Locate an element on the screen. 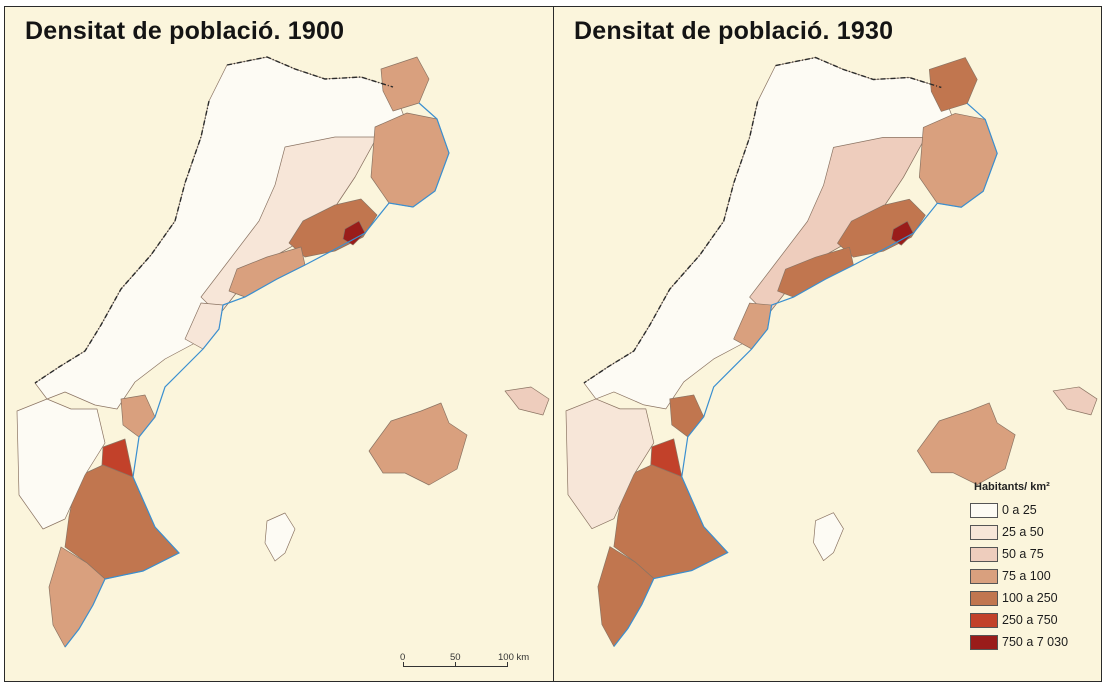 The image size is (1109, 690). legend-item: 750 a 7 030 is located at coordinates (1034, 642).